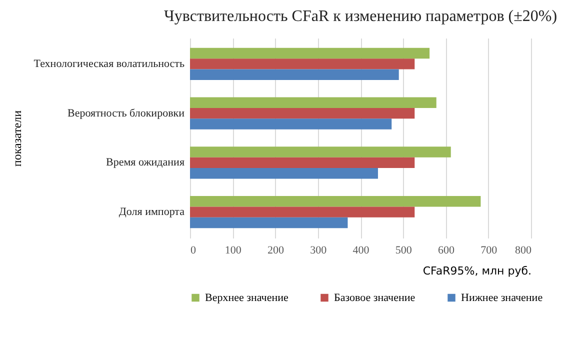  Describe the element at coordinates (375, 298) in the screenshot. I see `legend-label: Базовое значение` at that location.